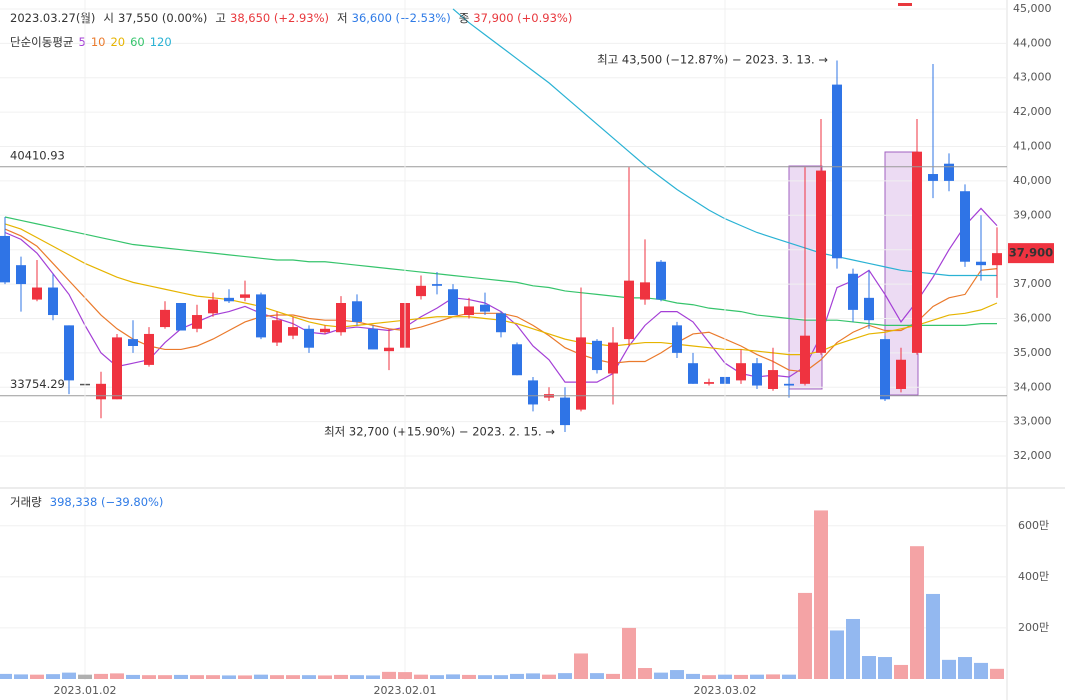 The width and height of the screenshot is (1065, 700). I want to click on header-label: 종, so click(464, 18).